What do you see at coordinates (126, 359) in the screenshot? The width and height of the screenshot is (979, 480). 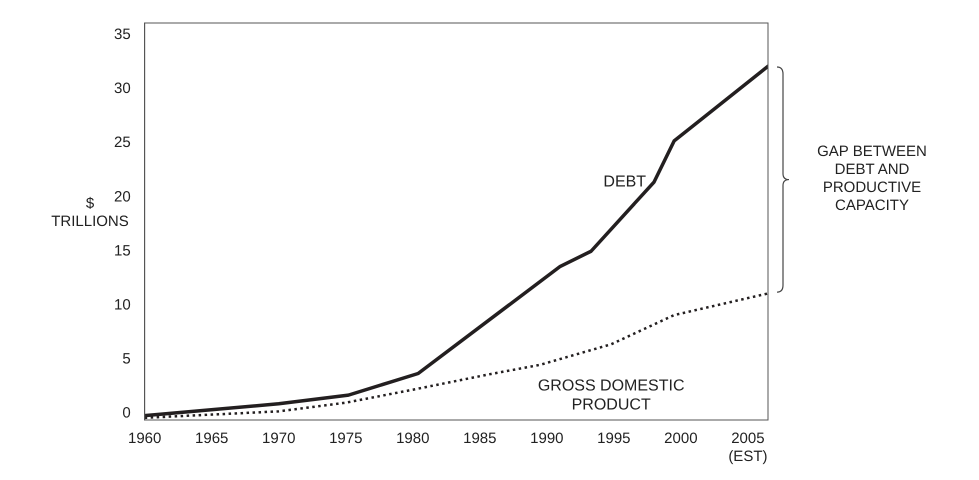 I see `y-tick-label: 5` at bounding box center [126, 359].